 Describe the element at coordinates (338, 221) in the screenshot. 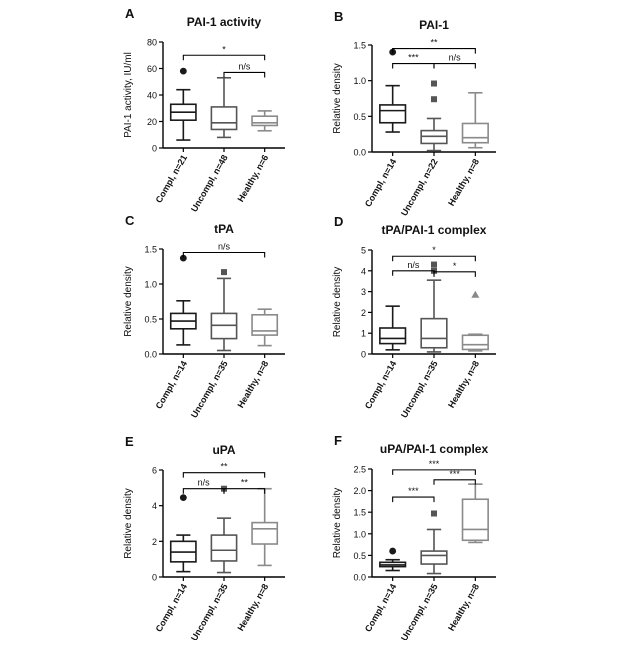

I see `panel-letter: D` at that location.